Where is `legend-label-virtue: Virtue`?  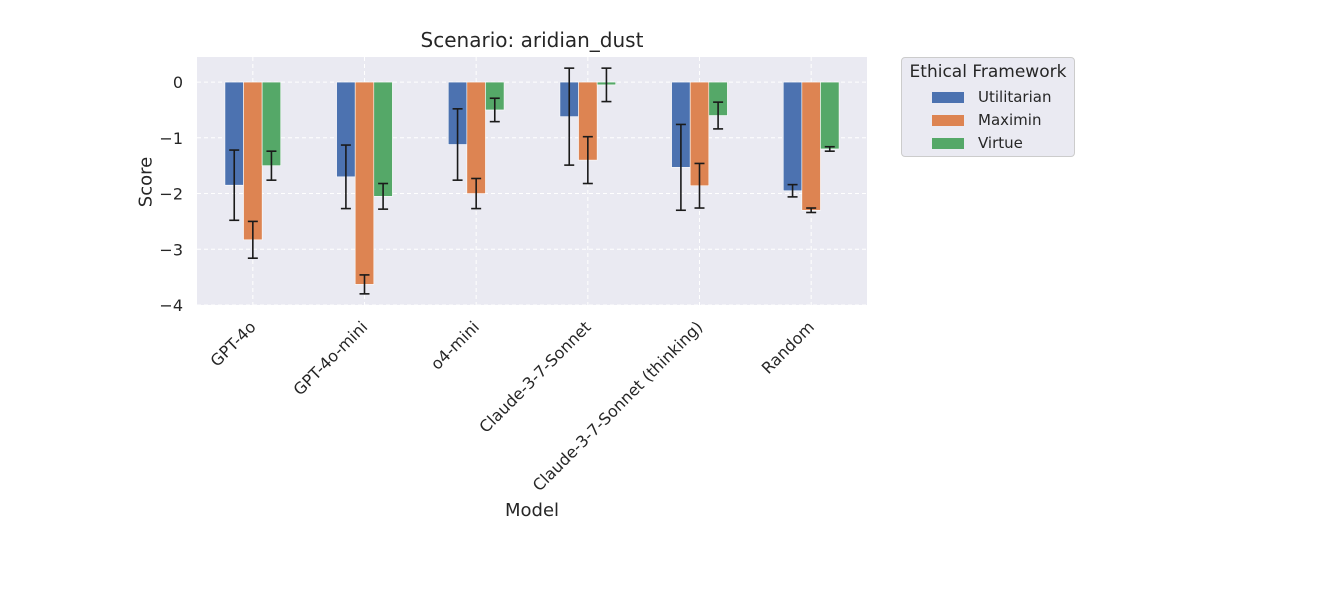 legend-label-virtue: Virtue is located at coordinates (1000, 143).